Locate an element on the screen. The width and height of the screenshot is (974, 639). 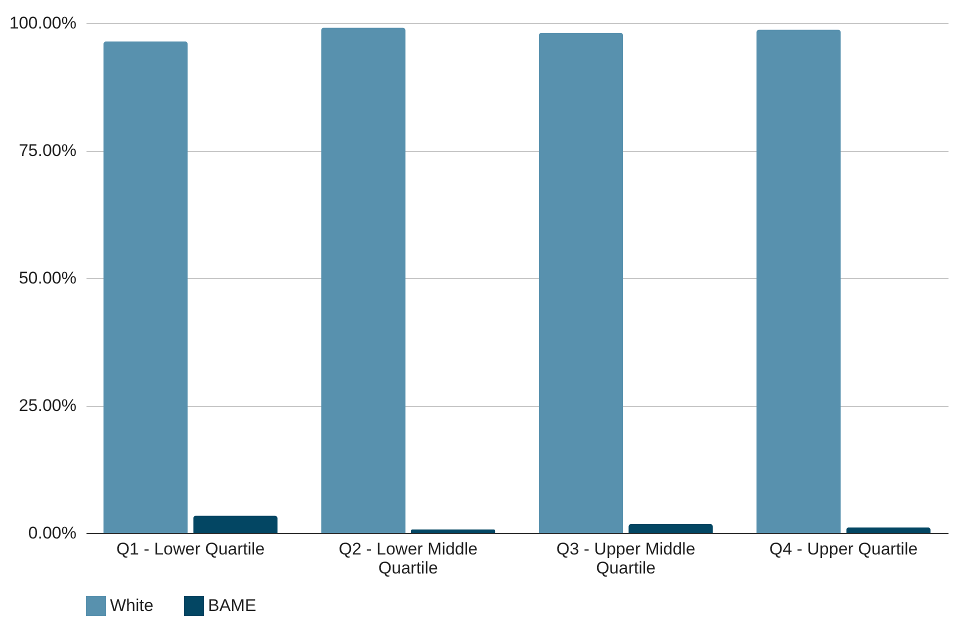
x-tick-label: Q2 - Lower Middle Quartile is located at coordinates (408, 559).